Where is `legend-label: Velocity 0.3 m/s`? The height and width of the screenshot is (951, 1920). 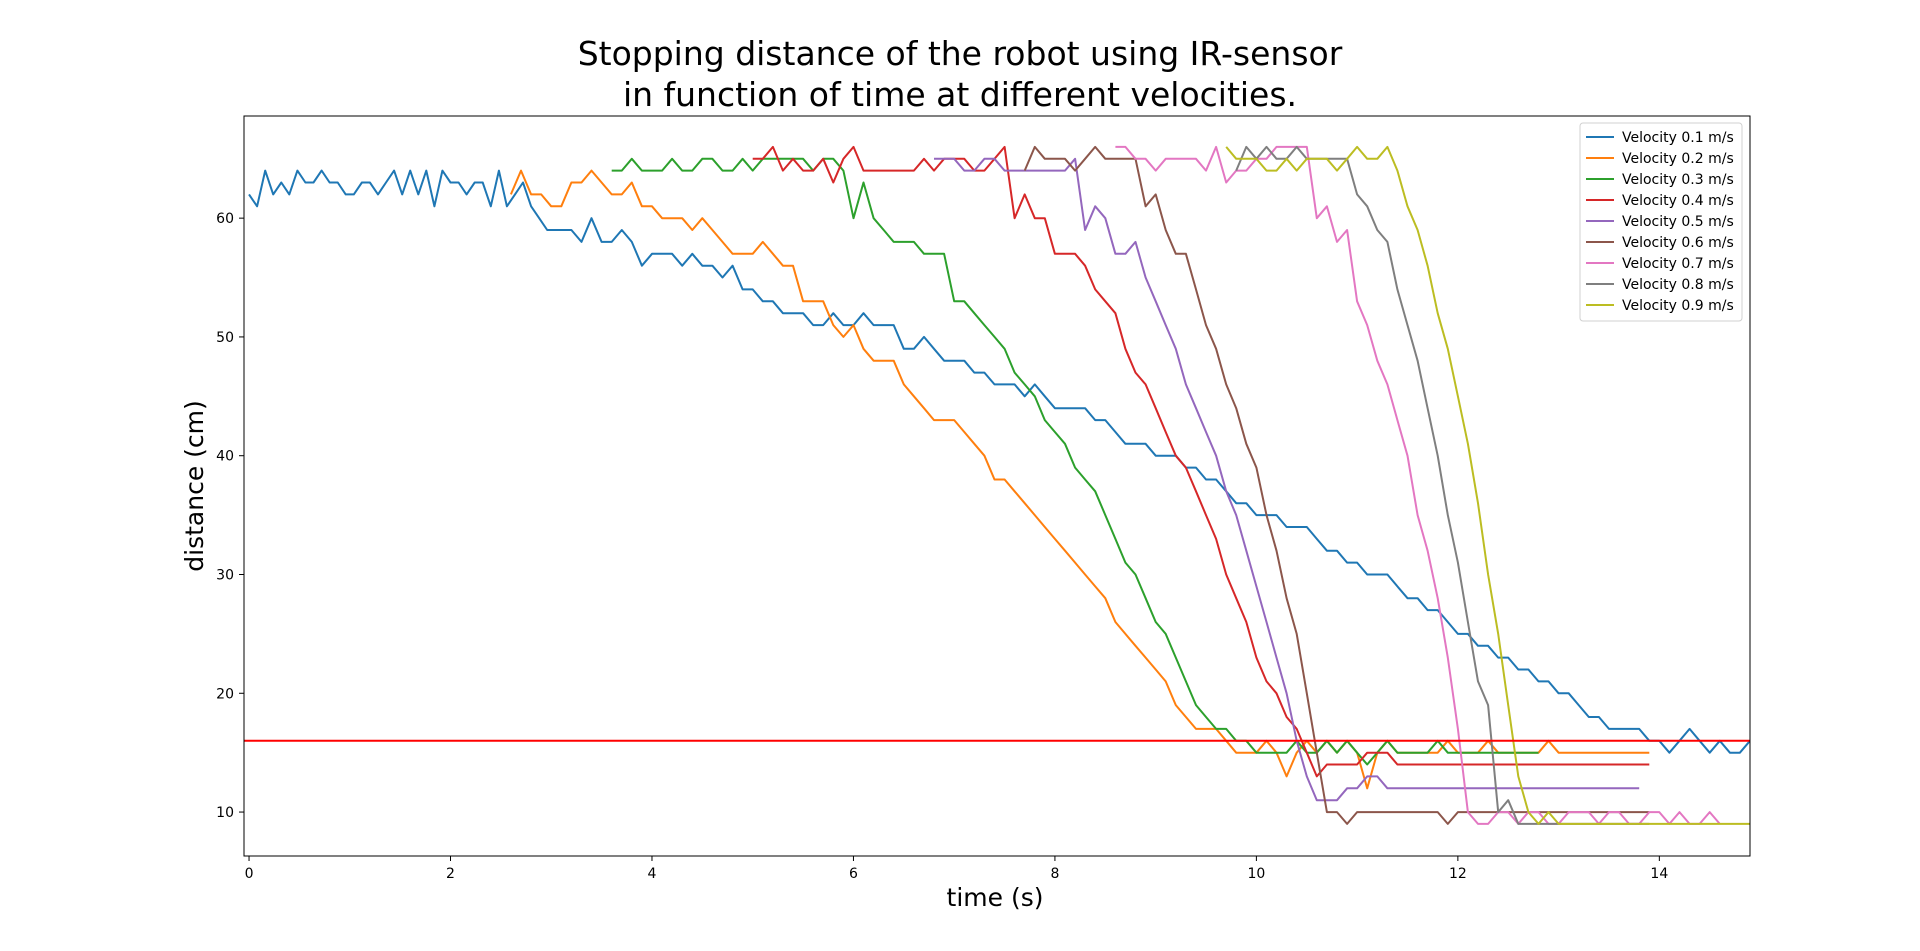 legend-label: Velocity 0.3 m/s is located at coordinates (1678, 180).